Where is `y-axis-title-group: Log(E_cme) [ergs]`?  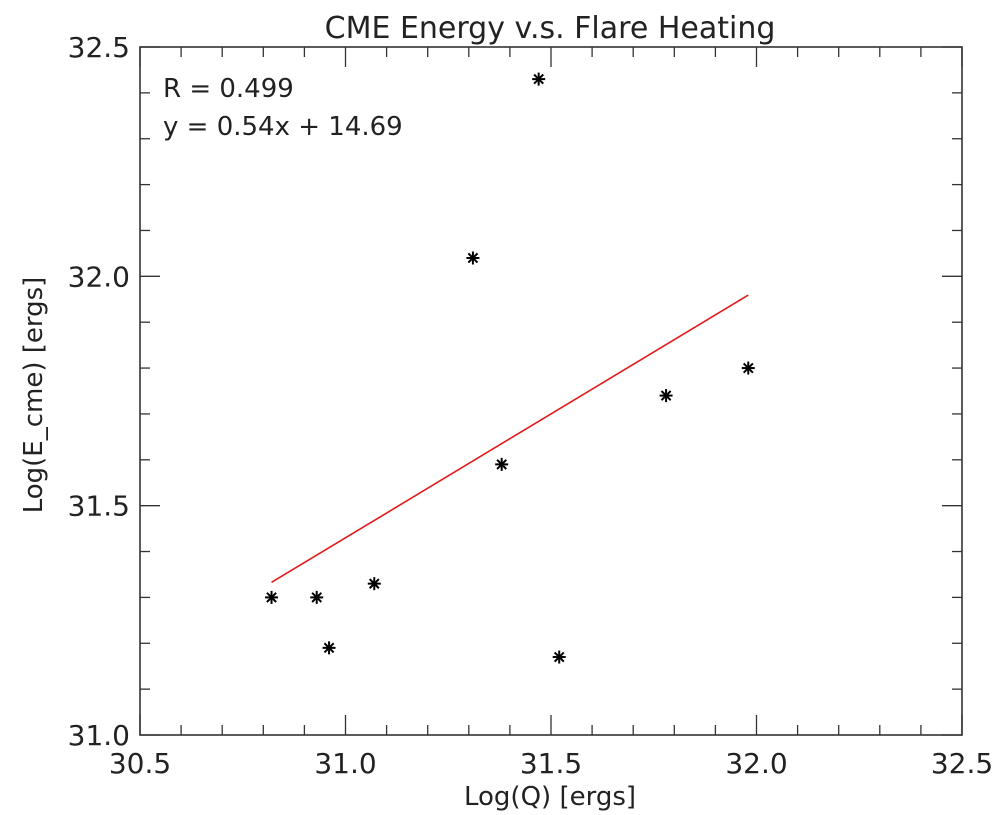
y-axis-title-group: Log(E_cme) [ergs] is located at coordinates (34, 395).